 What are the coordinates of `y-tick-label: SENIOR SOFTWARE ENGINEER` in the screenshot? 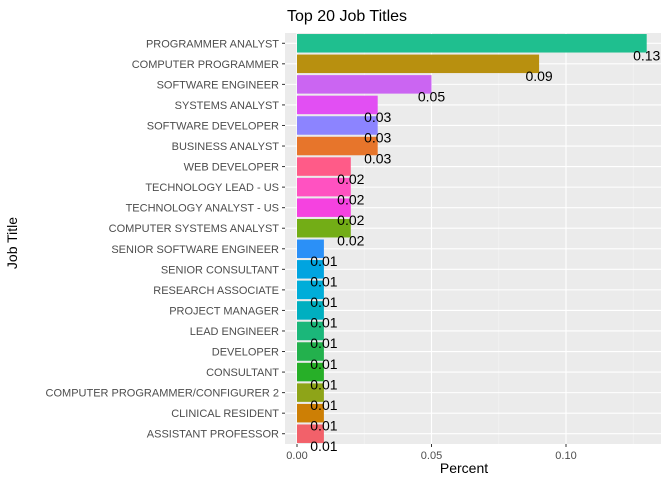 It's located at (195, 250).